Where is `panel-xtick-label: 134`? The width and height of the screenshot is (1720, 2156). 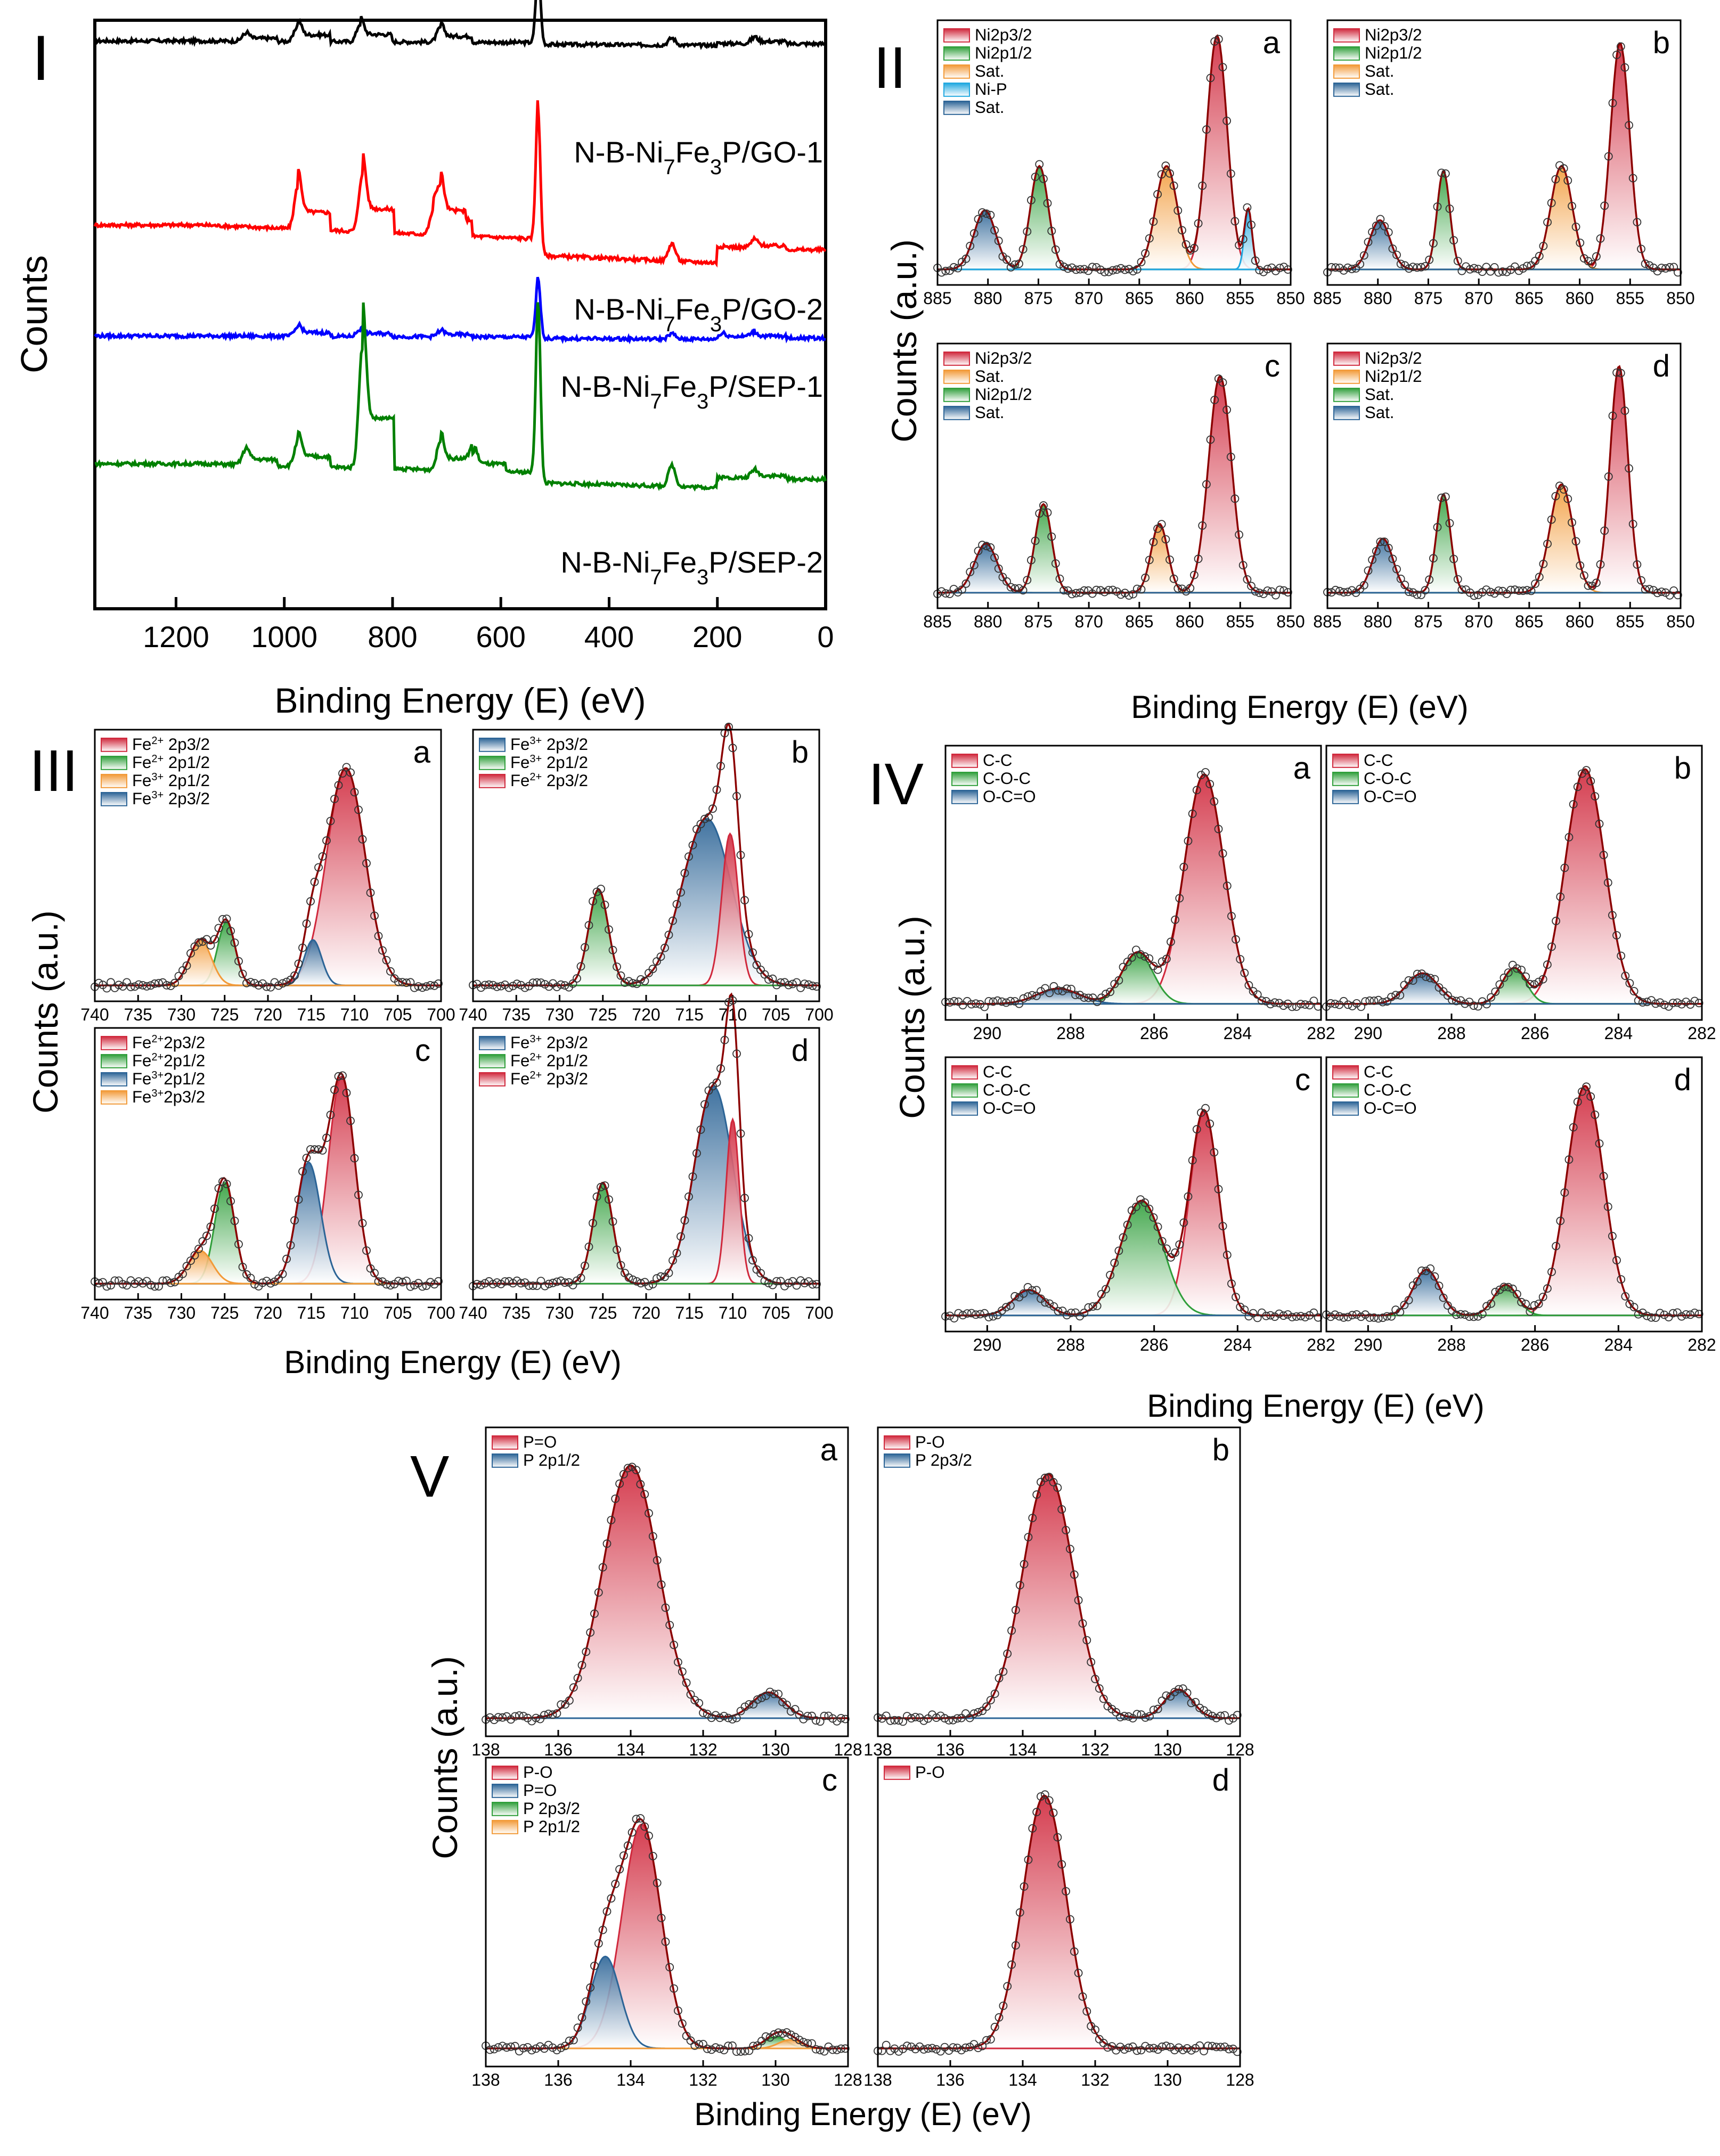 panel-xtick-label: 134 is located at coordinates (630, 1750).